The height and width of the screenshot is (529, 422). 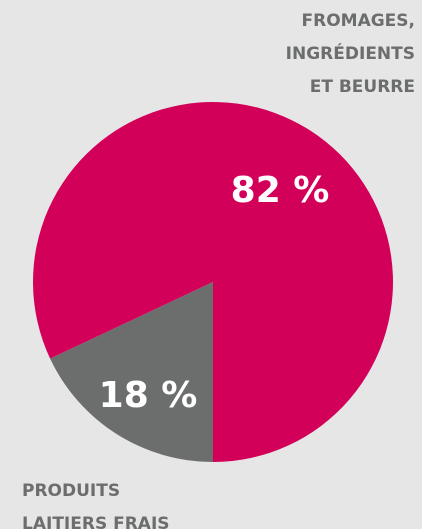 What do you see at coordinates (280, 190) in the screenshot?
I see `value-label: 82 %` at bounding box center [280, 190].